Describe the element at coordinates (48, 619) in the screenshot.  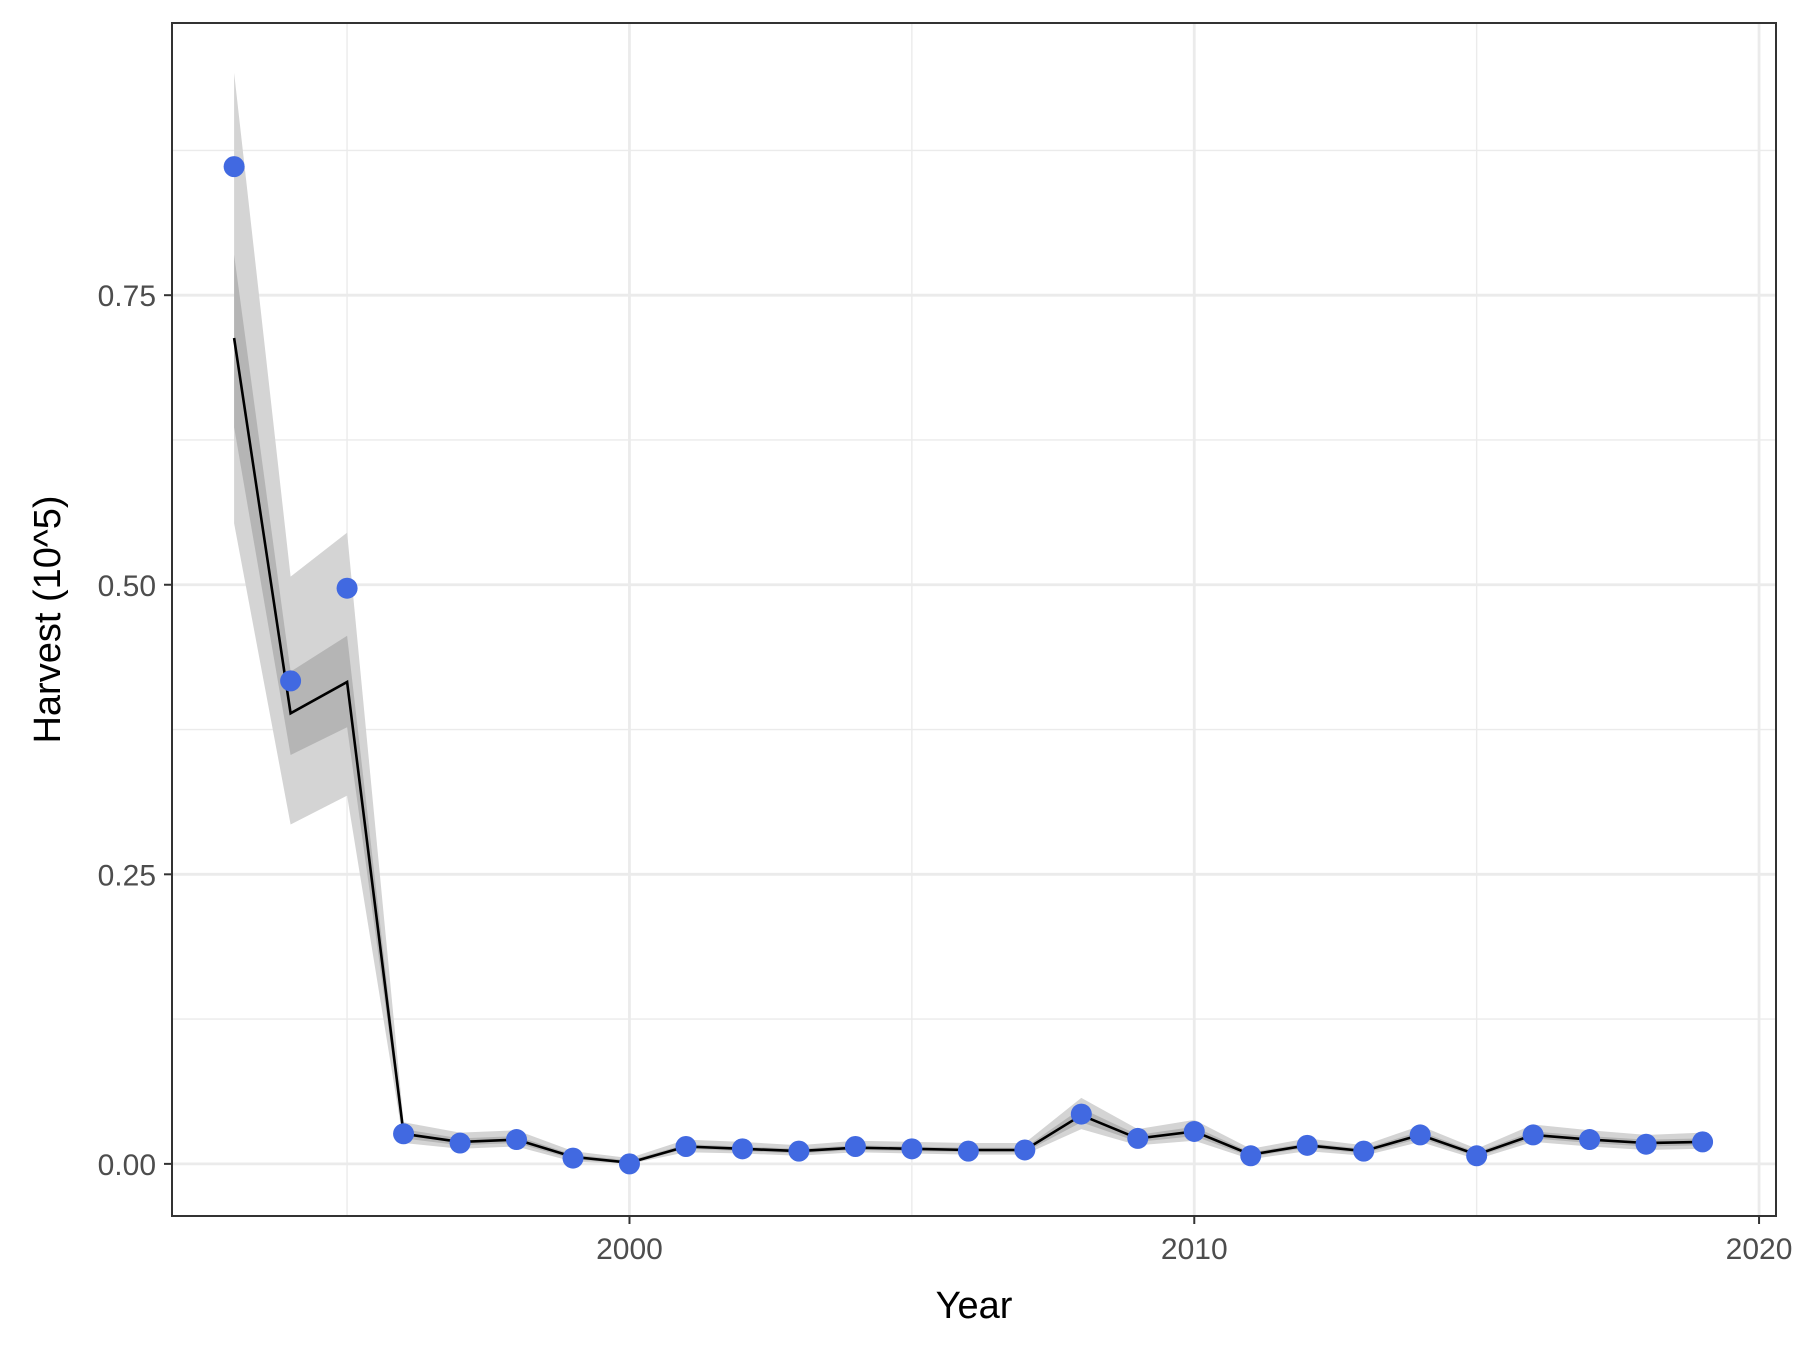
I see `y-axis-title: Harvest (10^5)` at that location.